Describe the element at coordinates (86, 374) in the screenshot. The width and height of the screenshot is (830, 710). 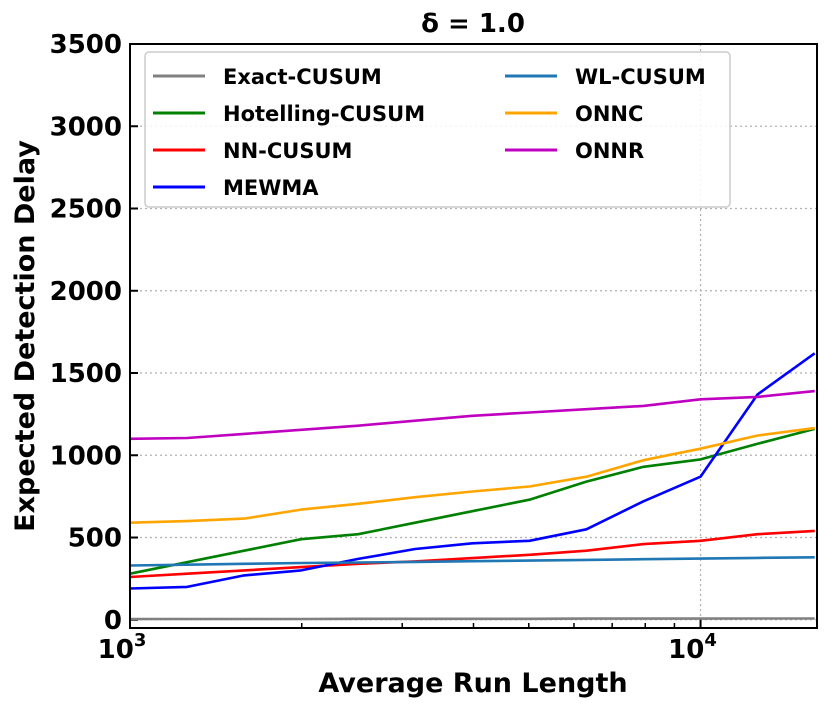
I see `y-tick-label: 1500` at that location.